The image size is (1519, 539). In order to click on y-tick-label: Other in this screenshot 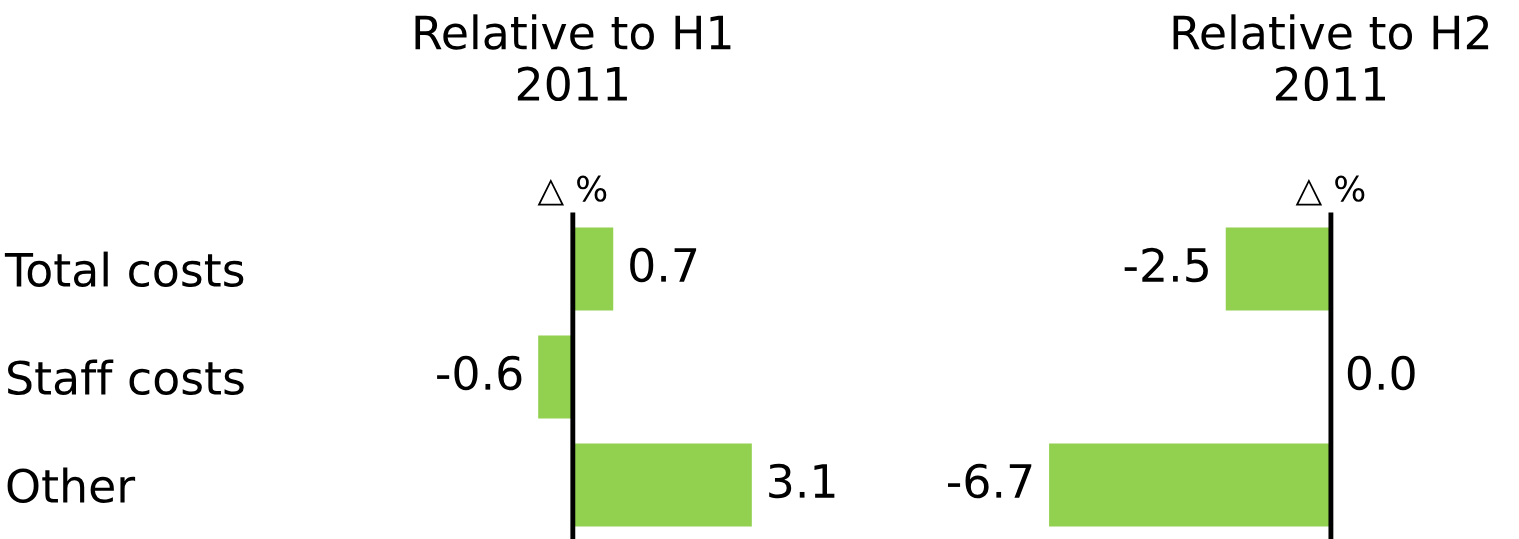, I will do `click(71, 485)`.